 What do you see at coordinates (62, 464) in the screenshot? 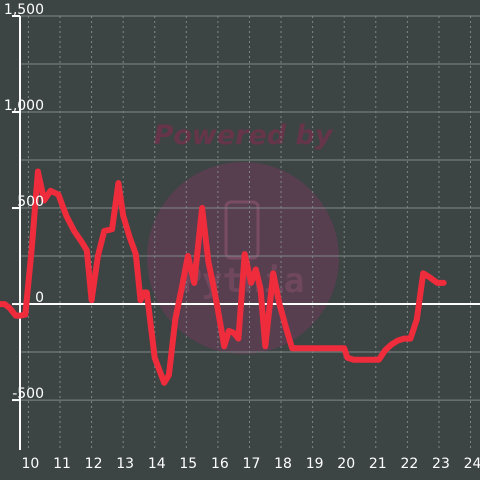
I see `x-tick-label: 11` at bounding box center [62, 464].